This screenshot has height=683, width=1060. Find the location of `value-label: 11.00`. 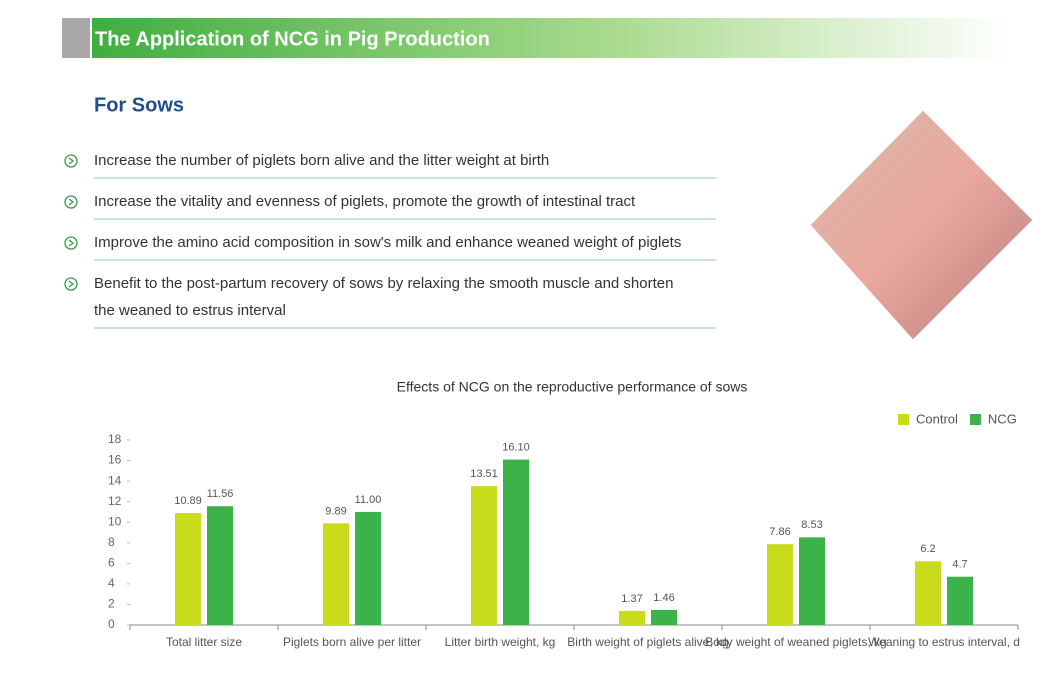

value-label: 11.00 is located at coordinates (368, 500).